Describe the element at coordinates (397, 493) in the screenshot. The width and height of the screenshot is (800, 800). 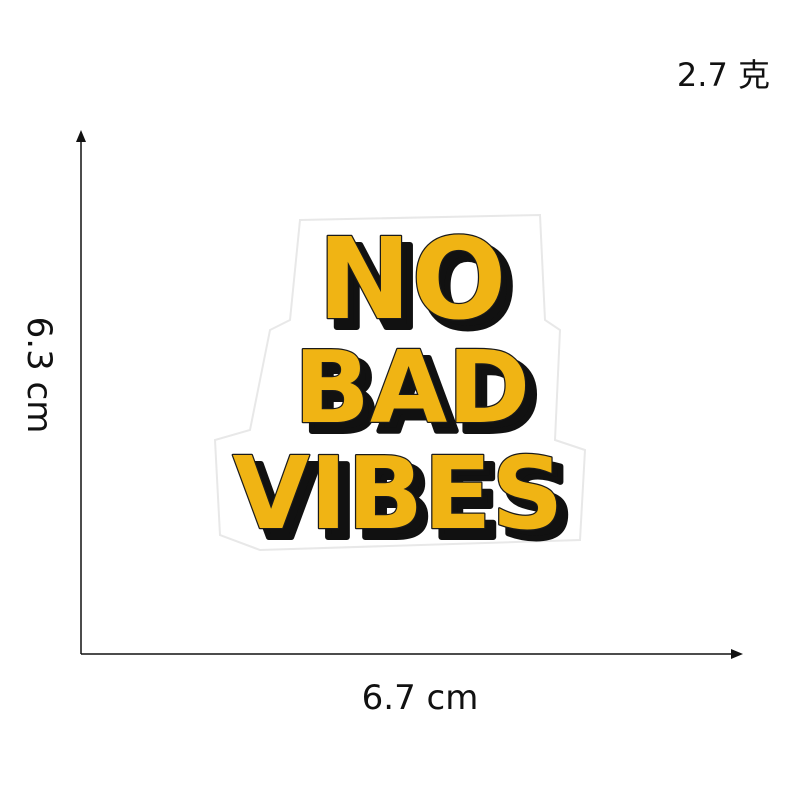
I see `patch-text-line-3: VIBES` at that location.